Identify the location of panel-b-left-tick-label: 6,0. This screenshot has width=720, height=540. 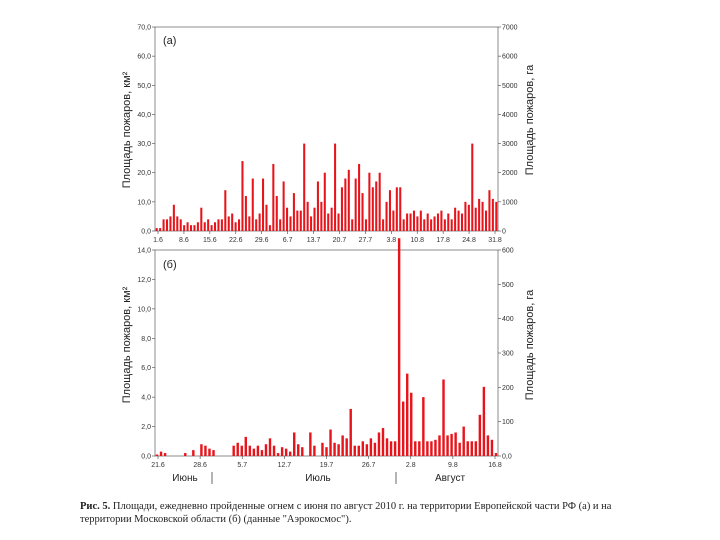
(146, 368).